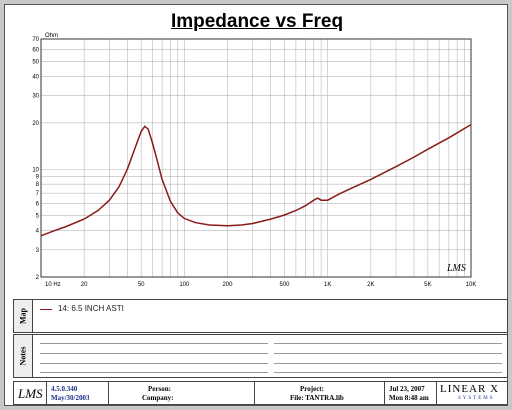  I want to click on y-axis-unit: Ohm, so click(51, 36).